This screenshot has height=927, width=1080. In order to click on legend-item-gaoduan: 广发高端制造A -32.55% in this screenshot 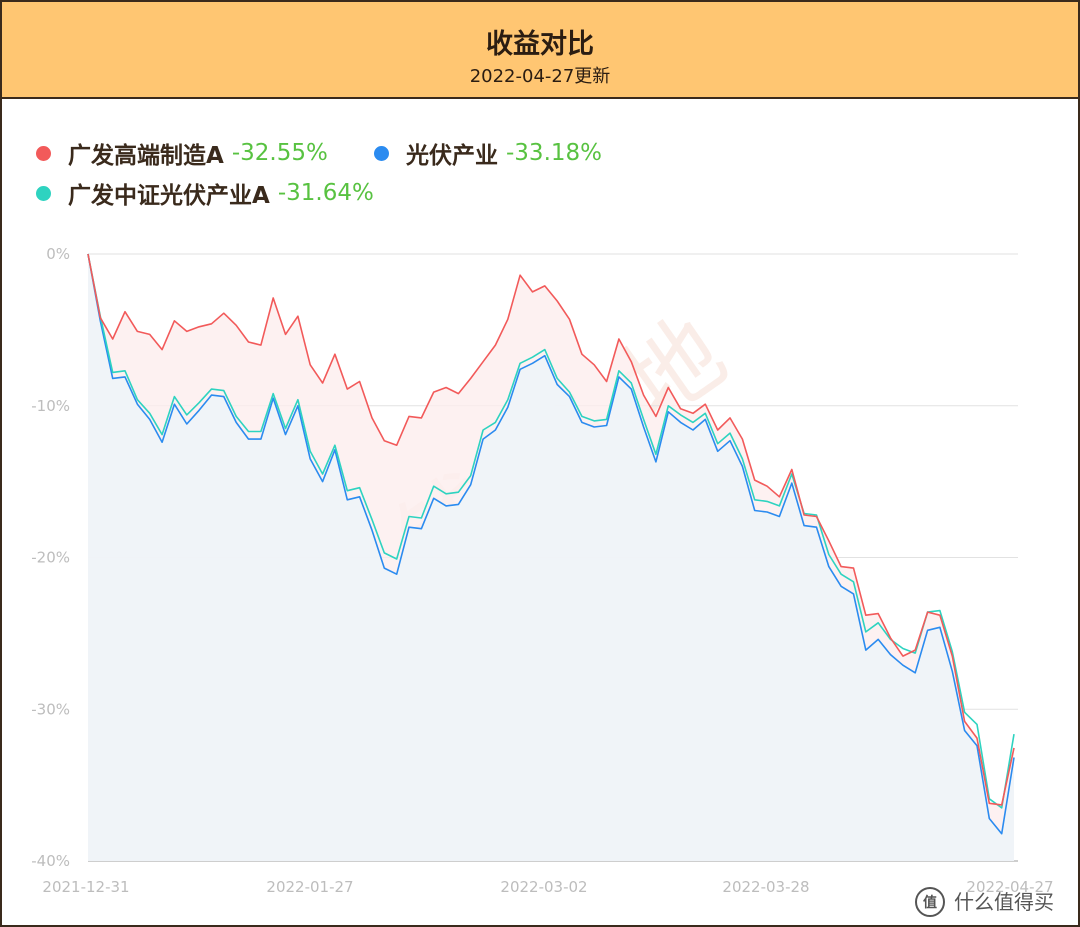, I will do `click(182, 153)`.